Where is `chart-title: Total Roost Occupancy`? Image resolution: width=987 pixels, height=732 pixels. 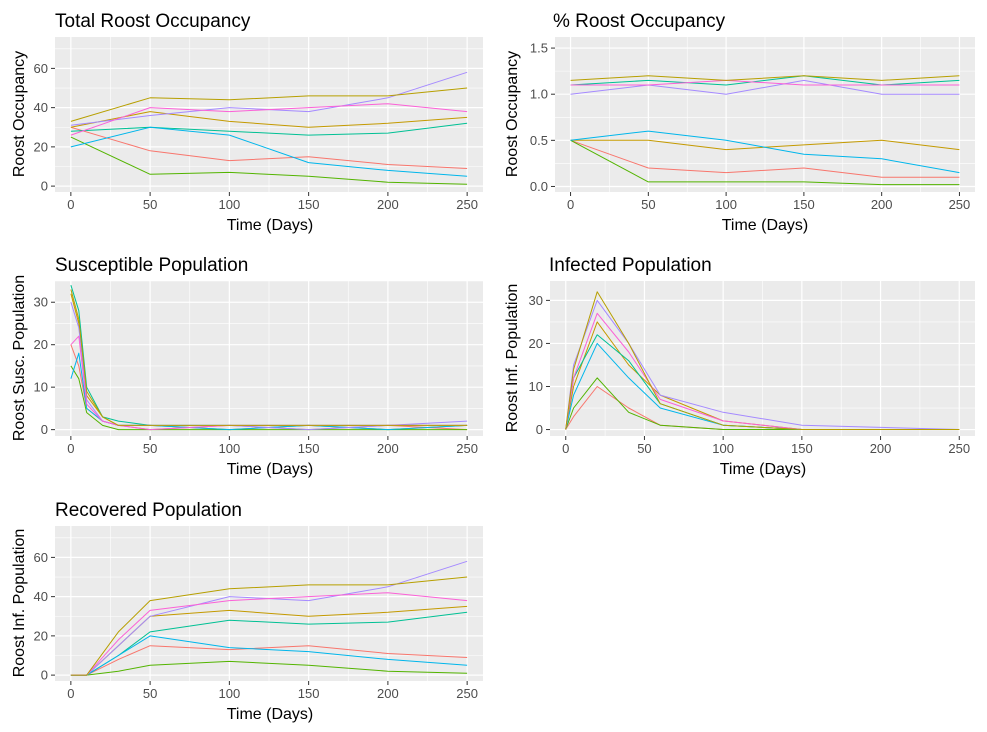 chart-title: Total Roost Occupancy is located at coordinates (153, 21).